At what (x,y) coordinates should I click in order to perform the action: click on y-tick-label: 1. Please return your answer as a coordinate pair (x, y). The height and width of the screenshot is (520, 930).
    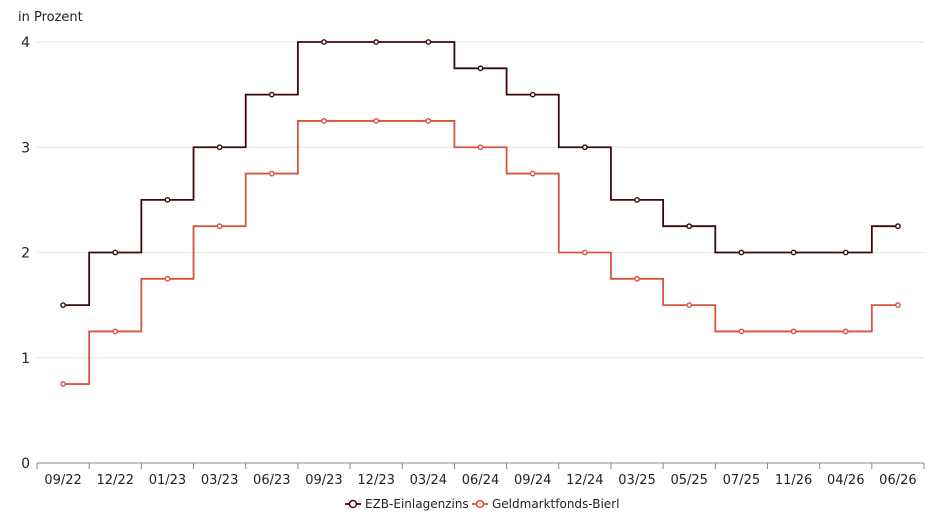
    Looking at the image, I should click on (25, 359).